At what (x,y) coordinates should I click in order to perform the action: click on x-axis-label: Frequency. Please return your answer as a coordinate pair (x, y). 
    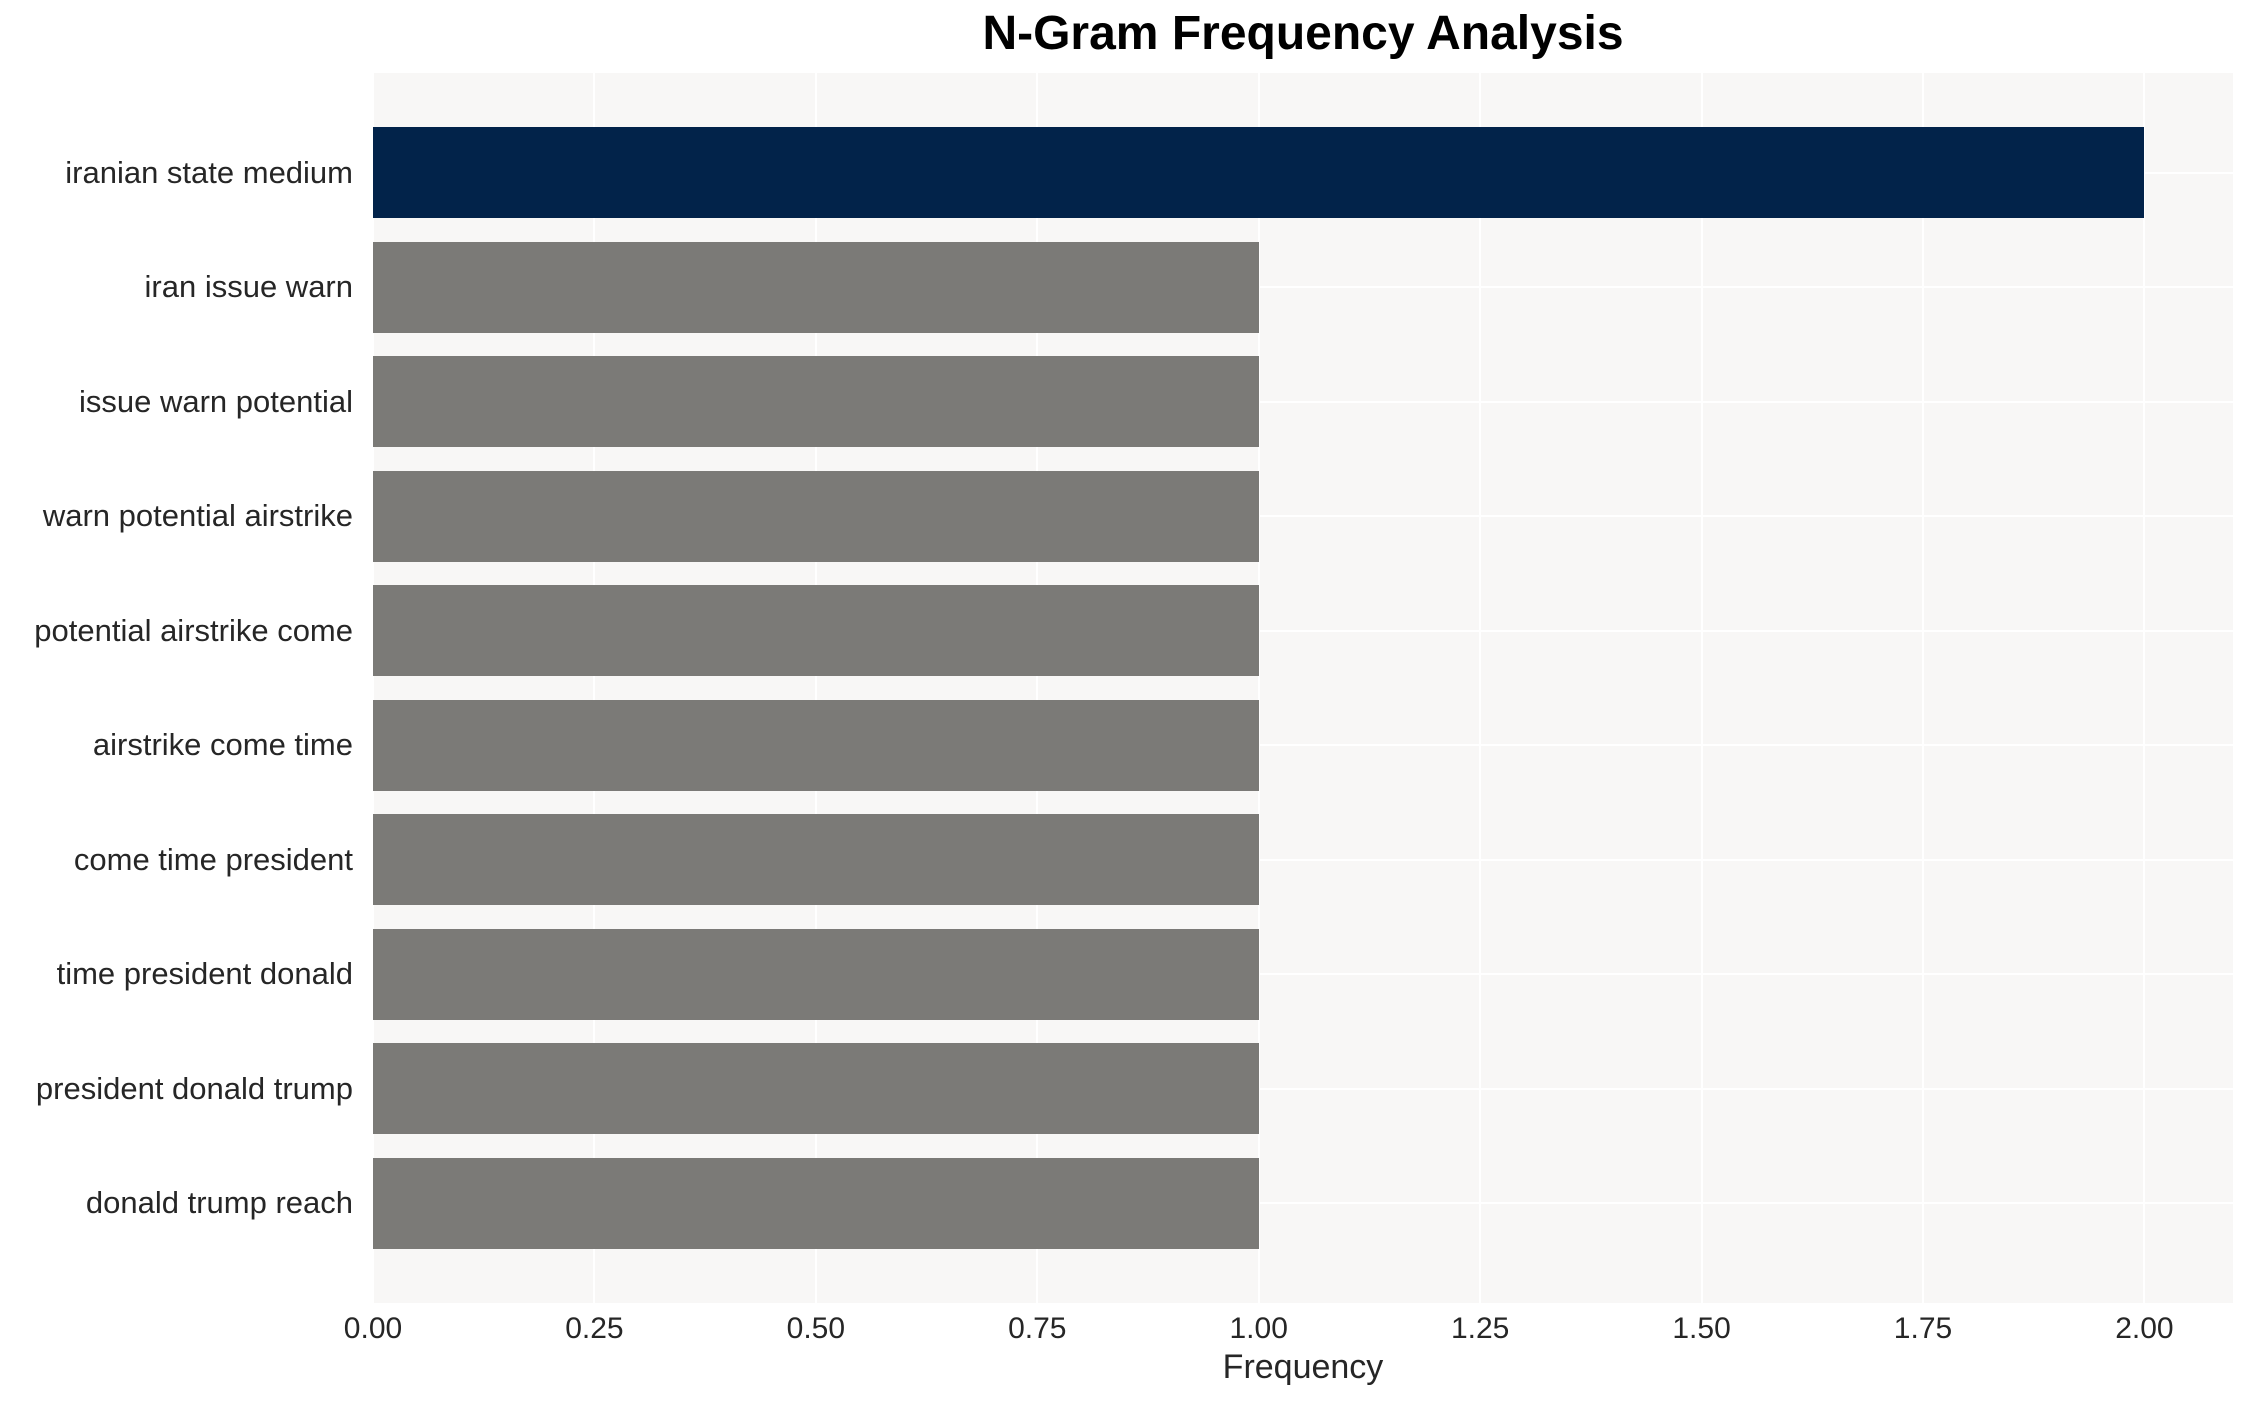
    Looking at the image, I should click on (1303, 1367).